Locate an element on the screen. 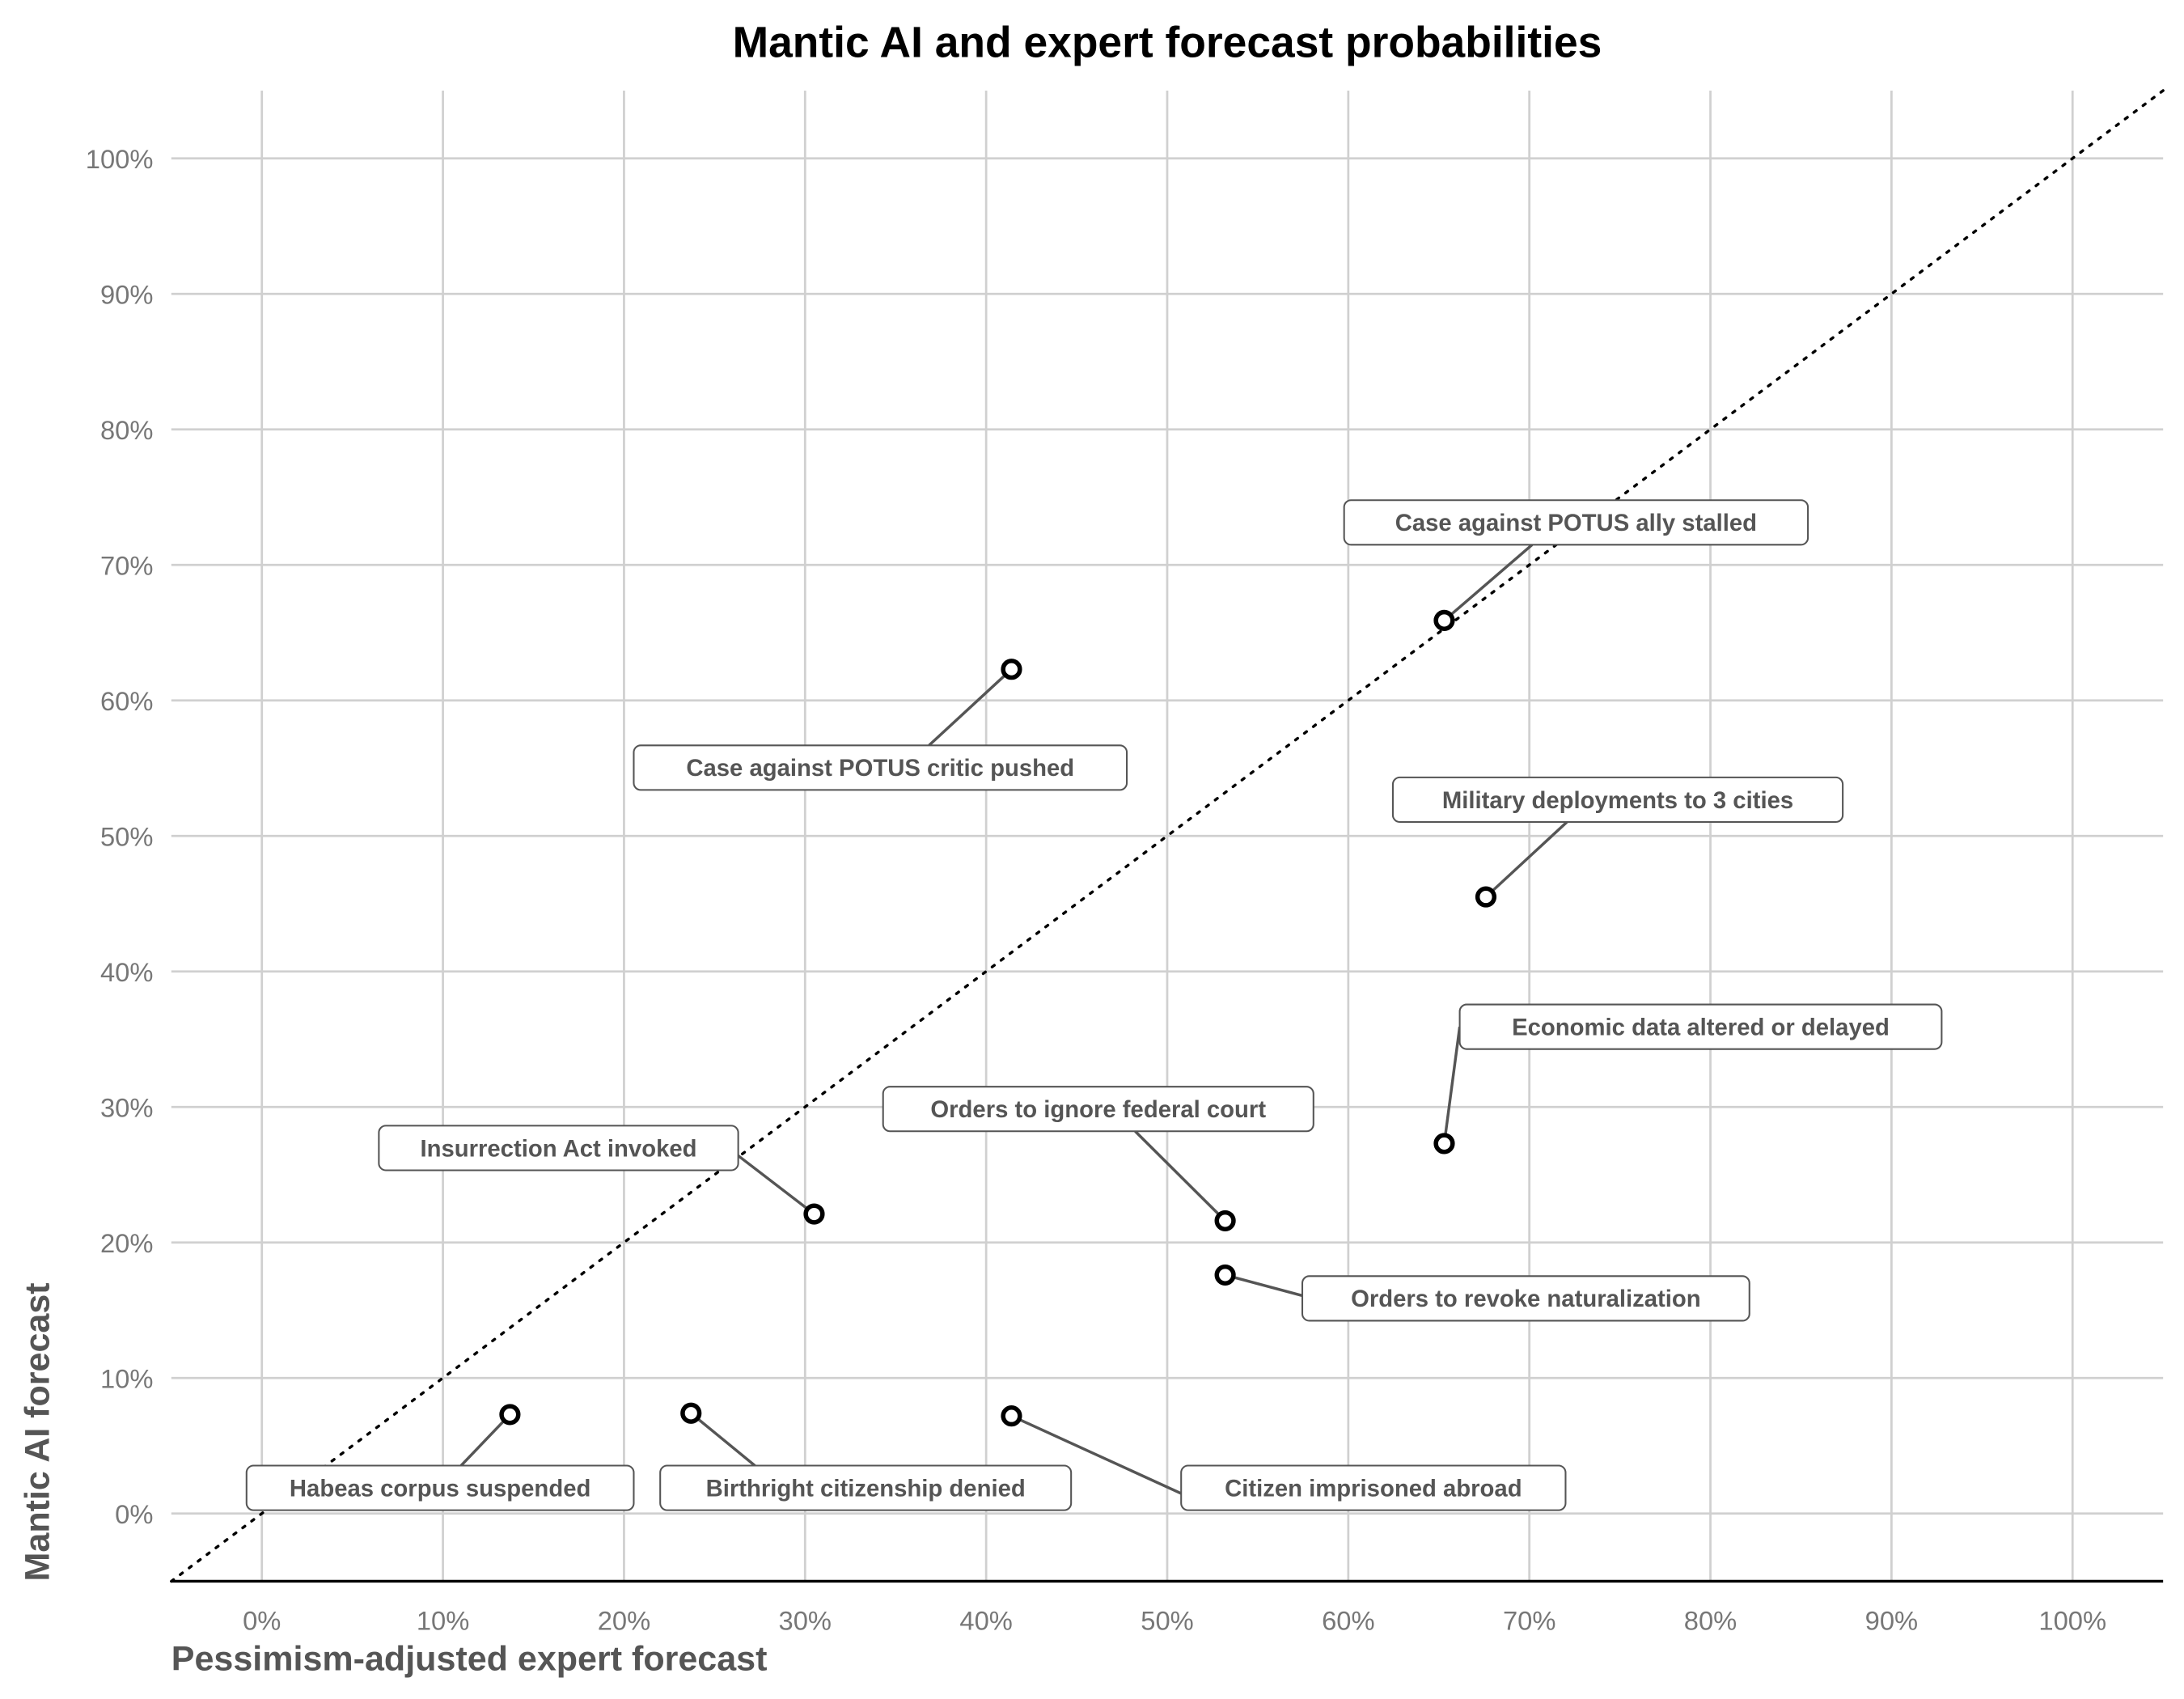 The height and width of the screenshot is (1699, 2184). point-label: Habeas corpus suspended is located at coordinates (440, 1489).